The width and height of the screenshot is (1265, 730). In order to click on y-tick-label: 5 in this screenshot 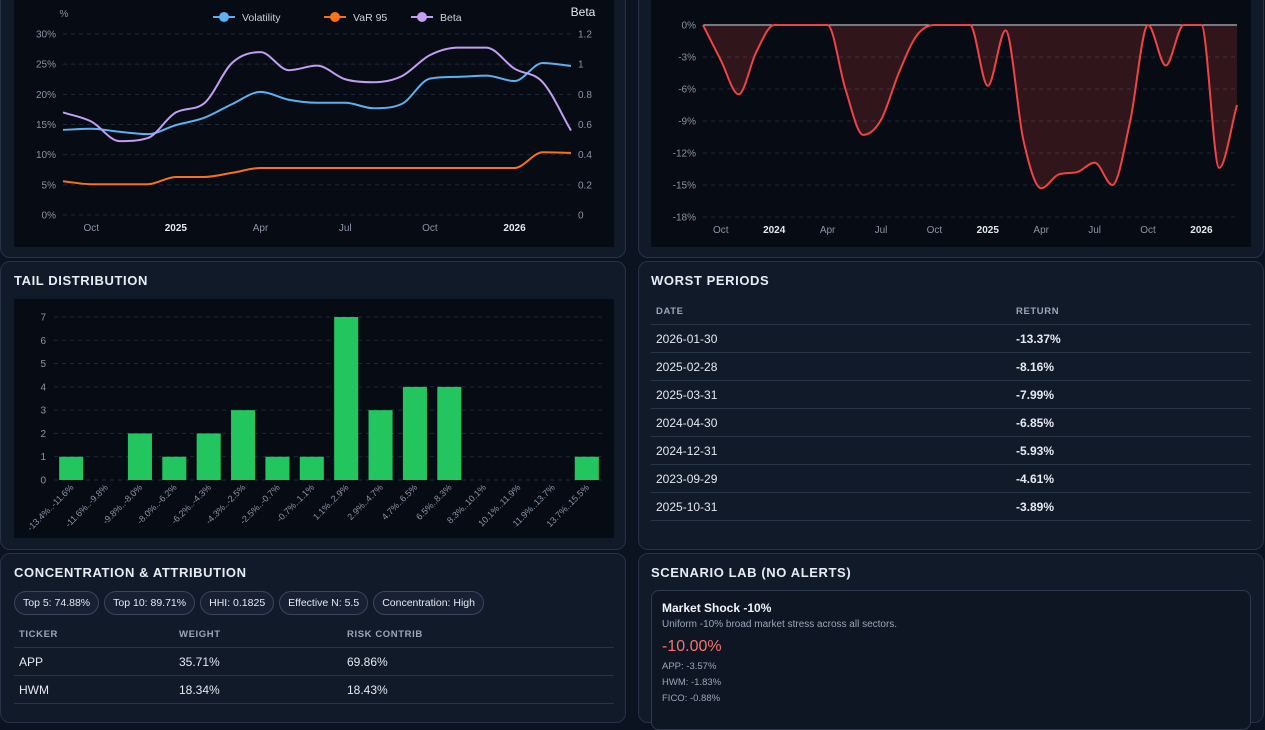, I will do `click(43, 364)`.